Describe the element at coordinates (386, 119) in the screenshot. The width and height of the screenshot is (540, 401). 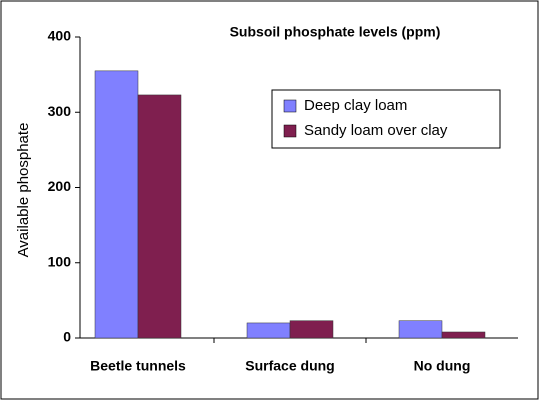
I see `legend-box` at that location.